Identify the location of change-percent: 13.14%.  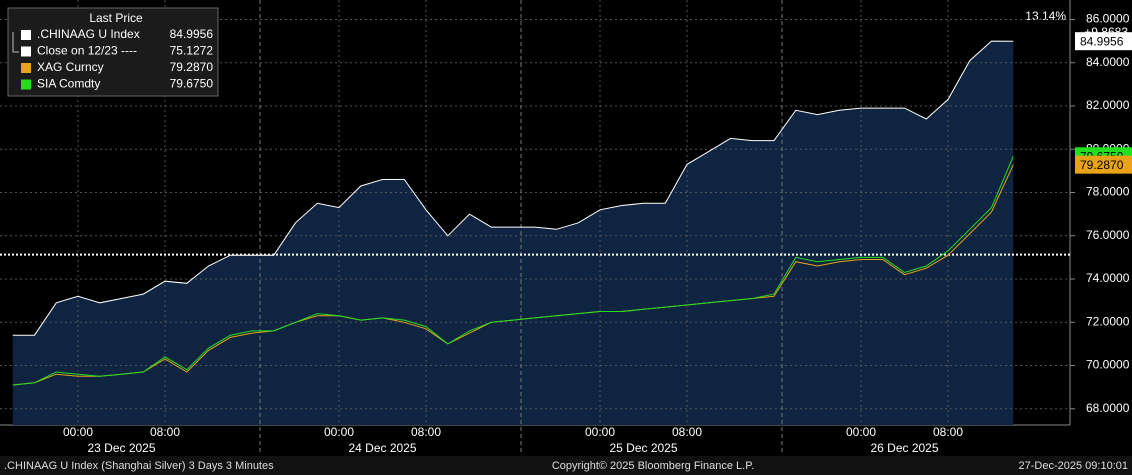
(1045, 16).